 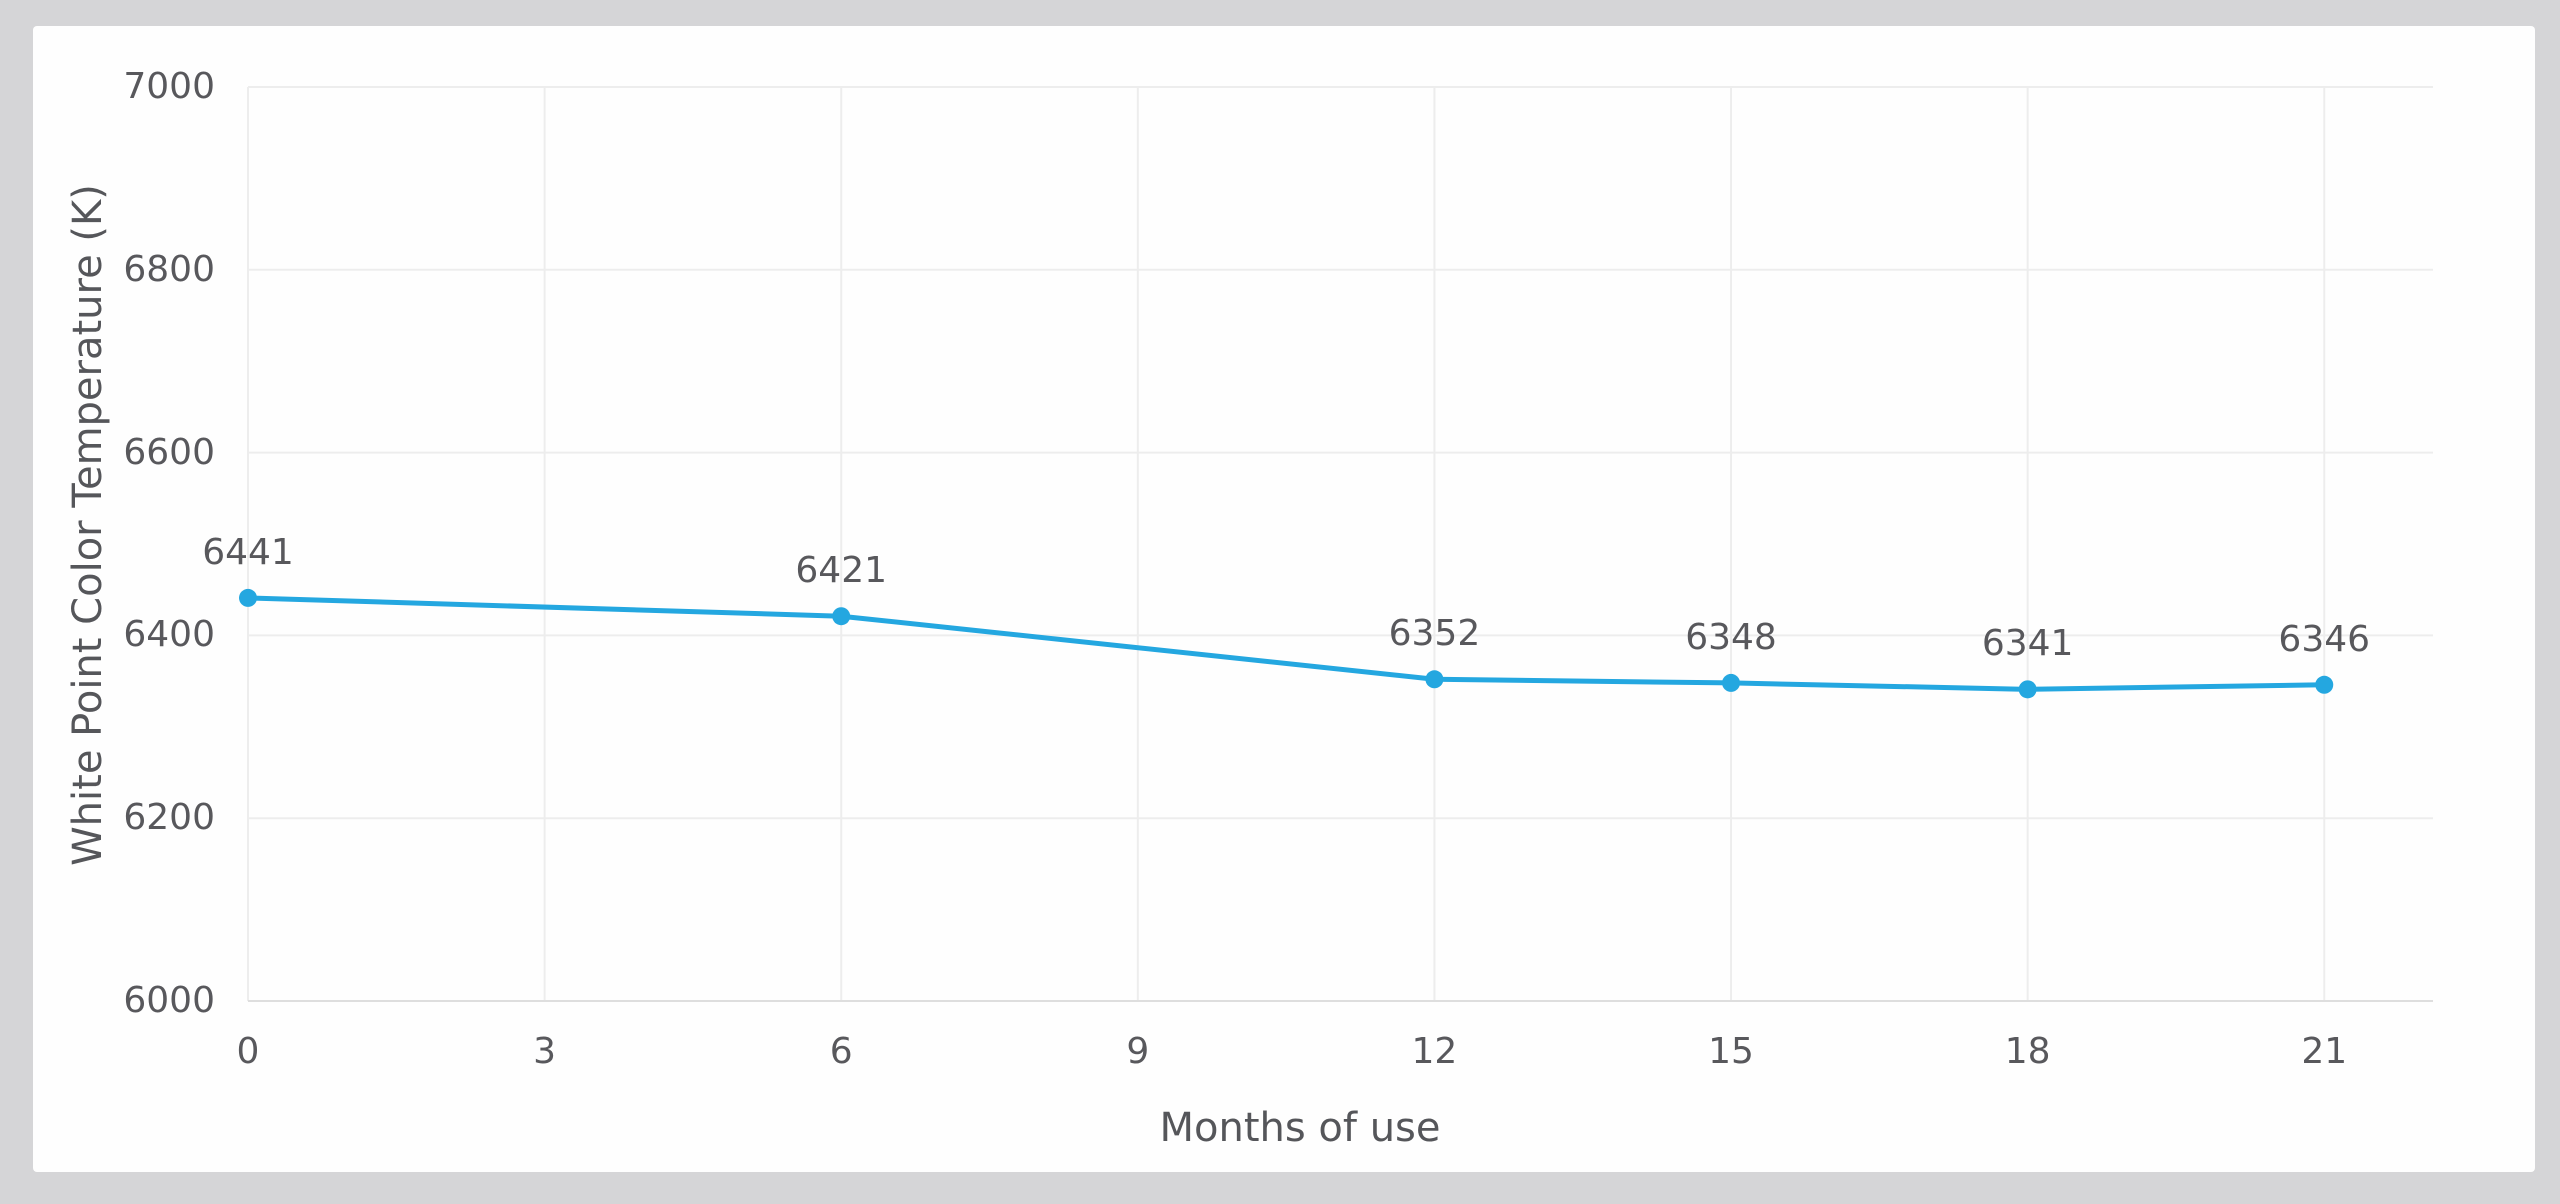 I want to click on y-tick-label: 6200, so click(x=169, y=818).